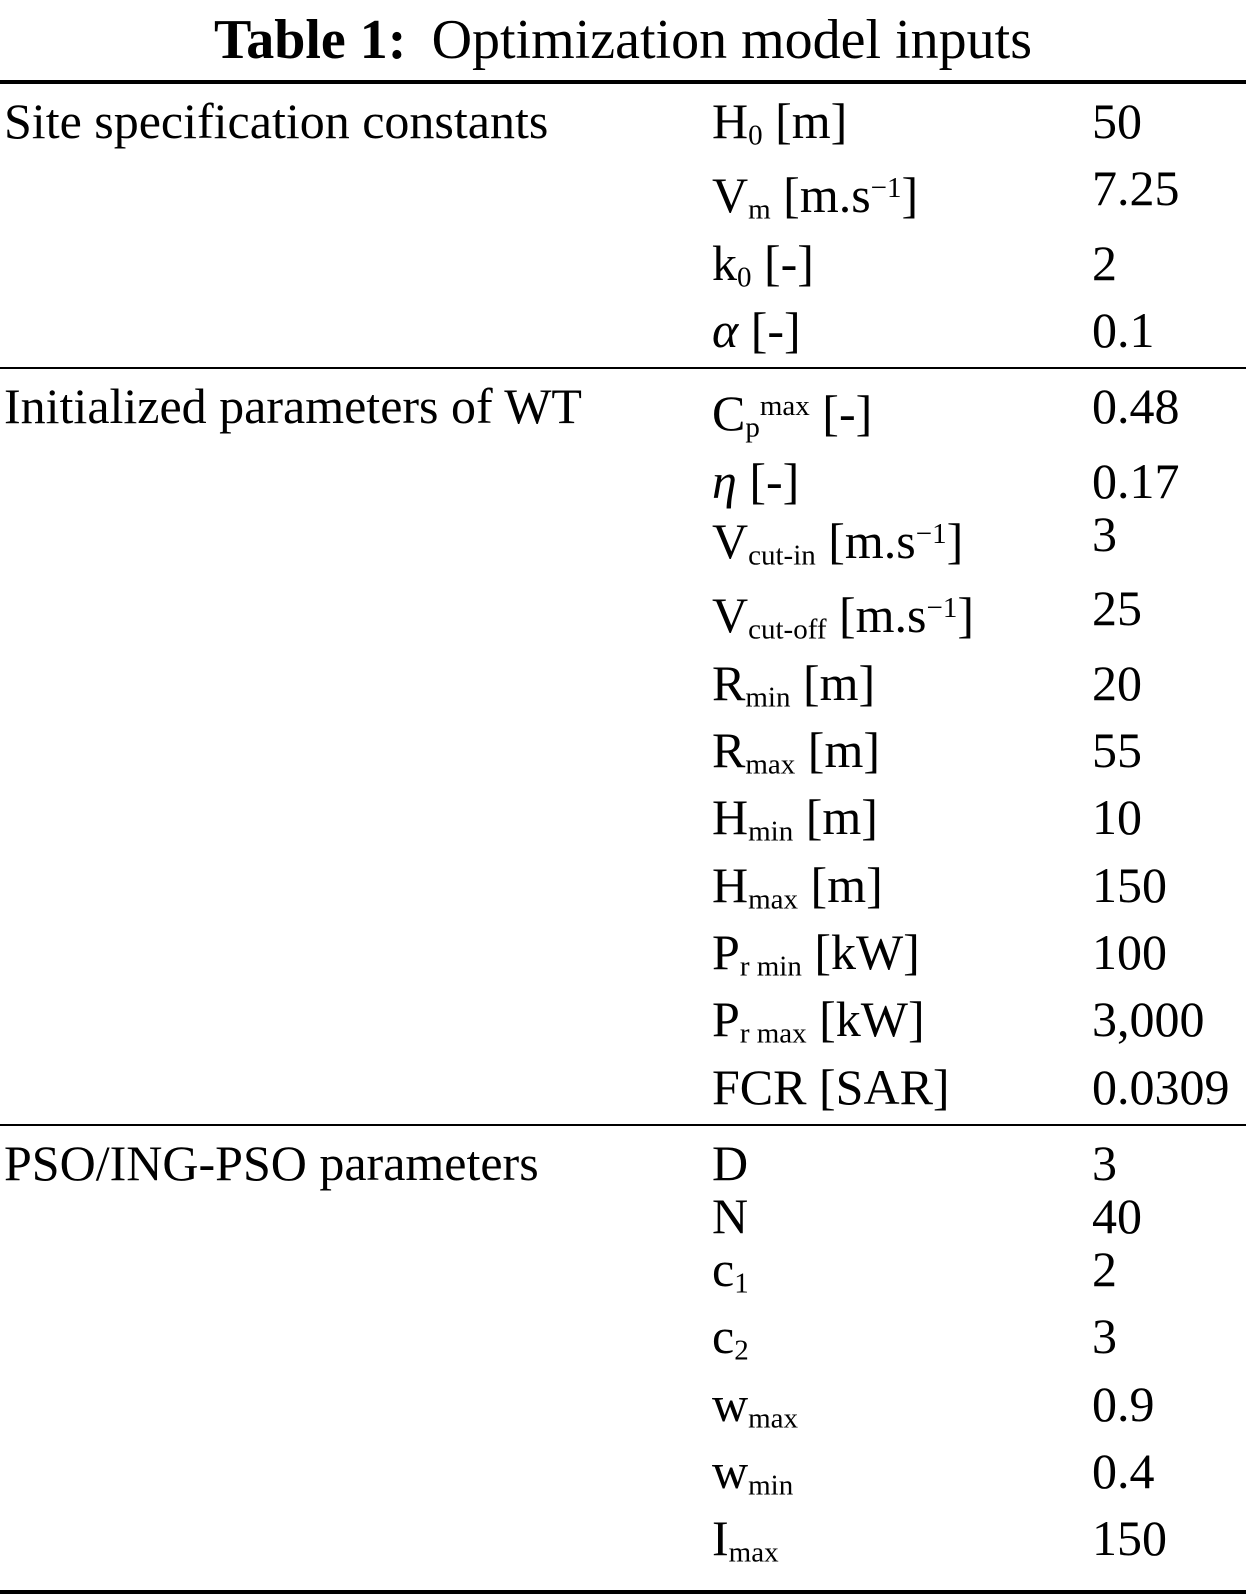  I want to click on value-cell: 40, so click(1117, 1215).